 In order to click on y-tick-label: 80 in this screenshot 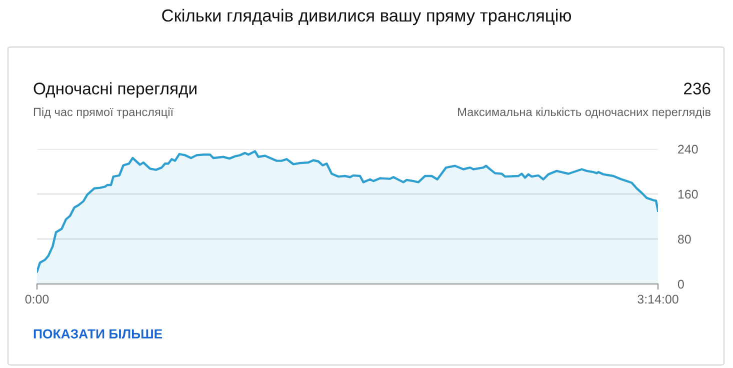, I will do `click(684, 239)`.